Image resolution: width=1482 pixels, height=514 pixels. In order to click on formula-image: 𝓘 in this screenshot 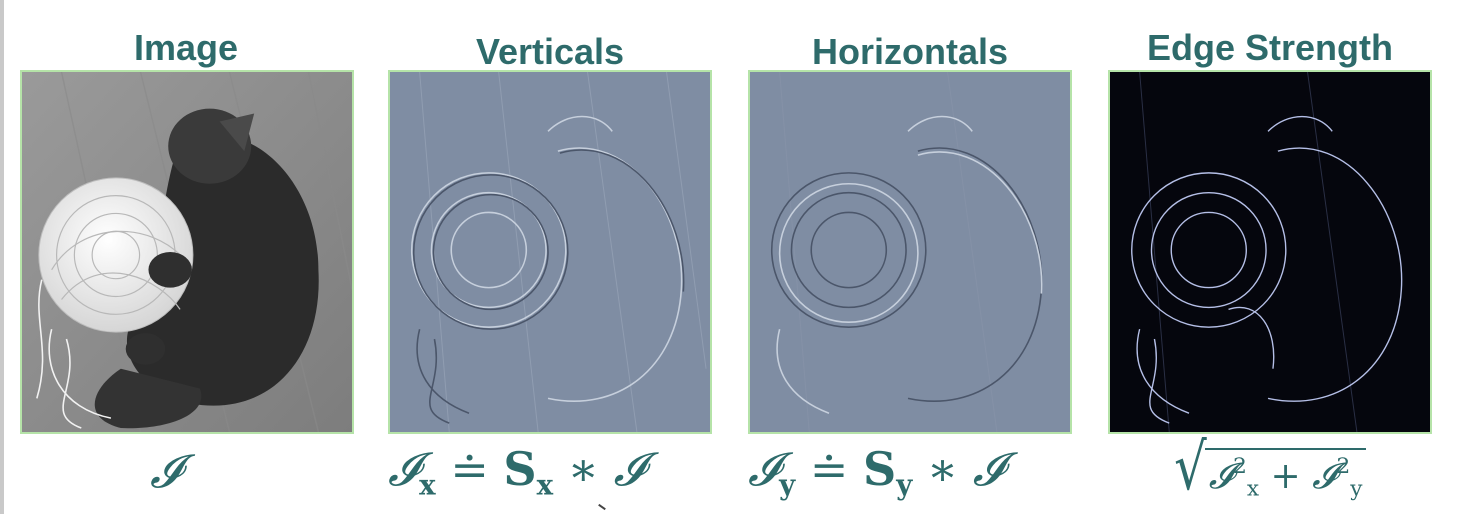, I will do `click(166, 471)`.